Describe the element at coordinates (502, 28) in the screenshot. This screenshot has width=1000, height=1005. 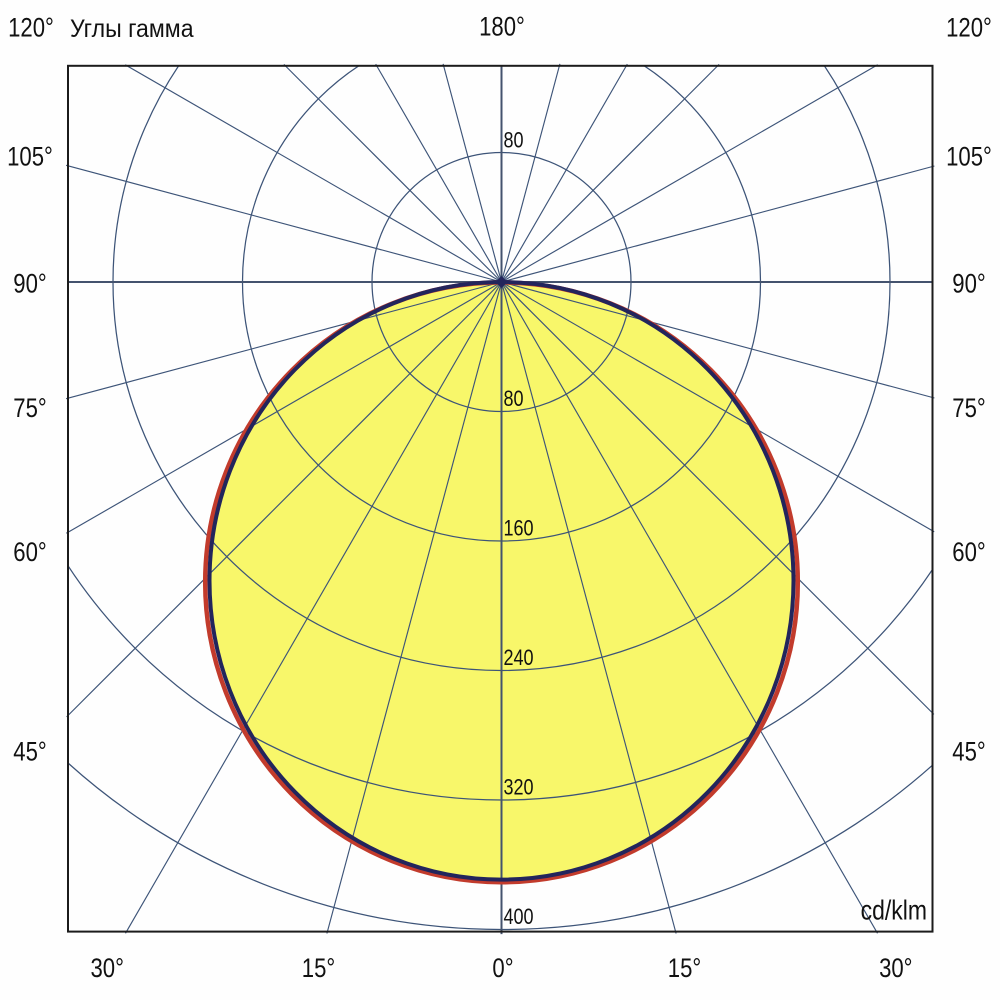
I see `svg-text: 180°` at that location.